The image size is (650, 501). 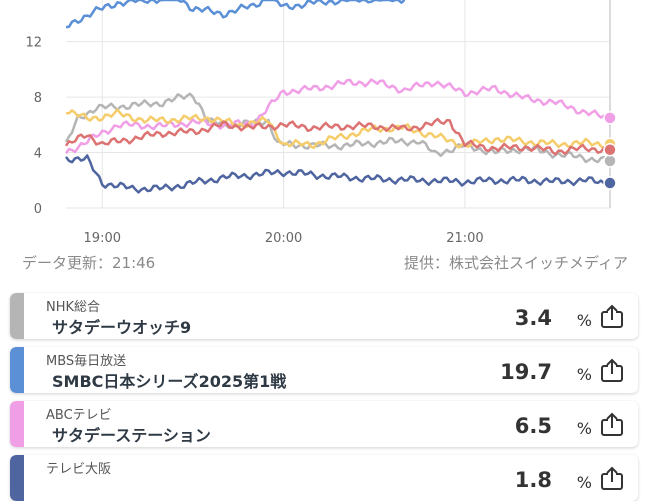 I want to click on program-card-tvo: テレビ大阪 1.8 %, so click(x=324, y=478).